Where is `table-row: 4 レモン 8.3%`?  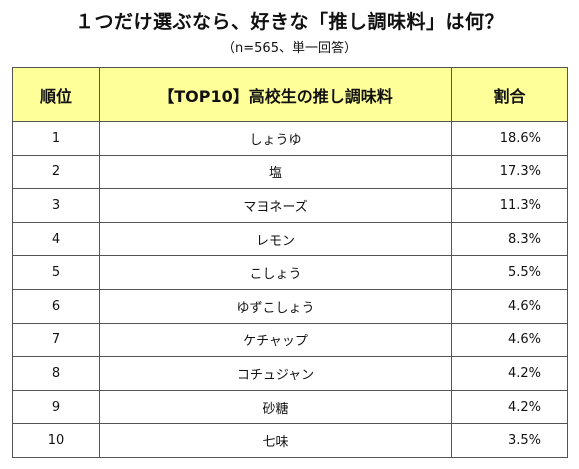
table-row: 4 レモン 8.3% is located at coordinates (290, 239).